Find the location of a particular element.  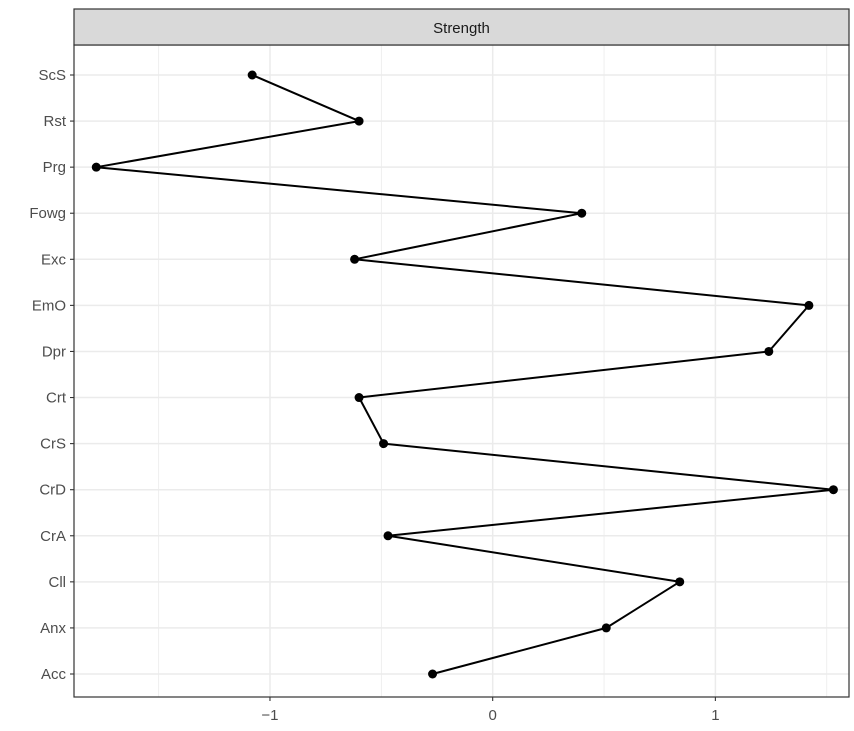

y-tick-label: Acc is located at coordinates (54, 674).